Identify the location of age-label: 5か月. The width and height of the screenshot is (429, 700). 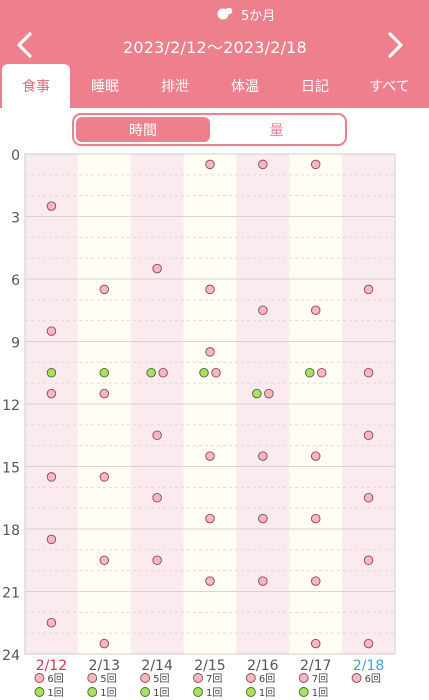
(258, 16).